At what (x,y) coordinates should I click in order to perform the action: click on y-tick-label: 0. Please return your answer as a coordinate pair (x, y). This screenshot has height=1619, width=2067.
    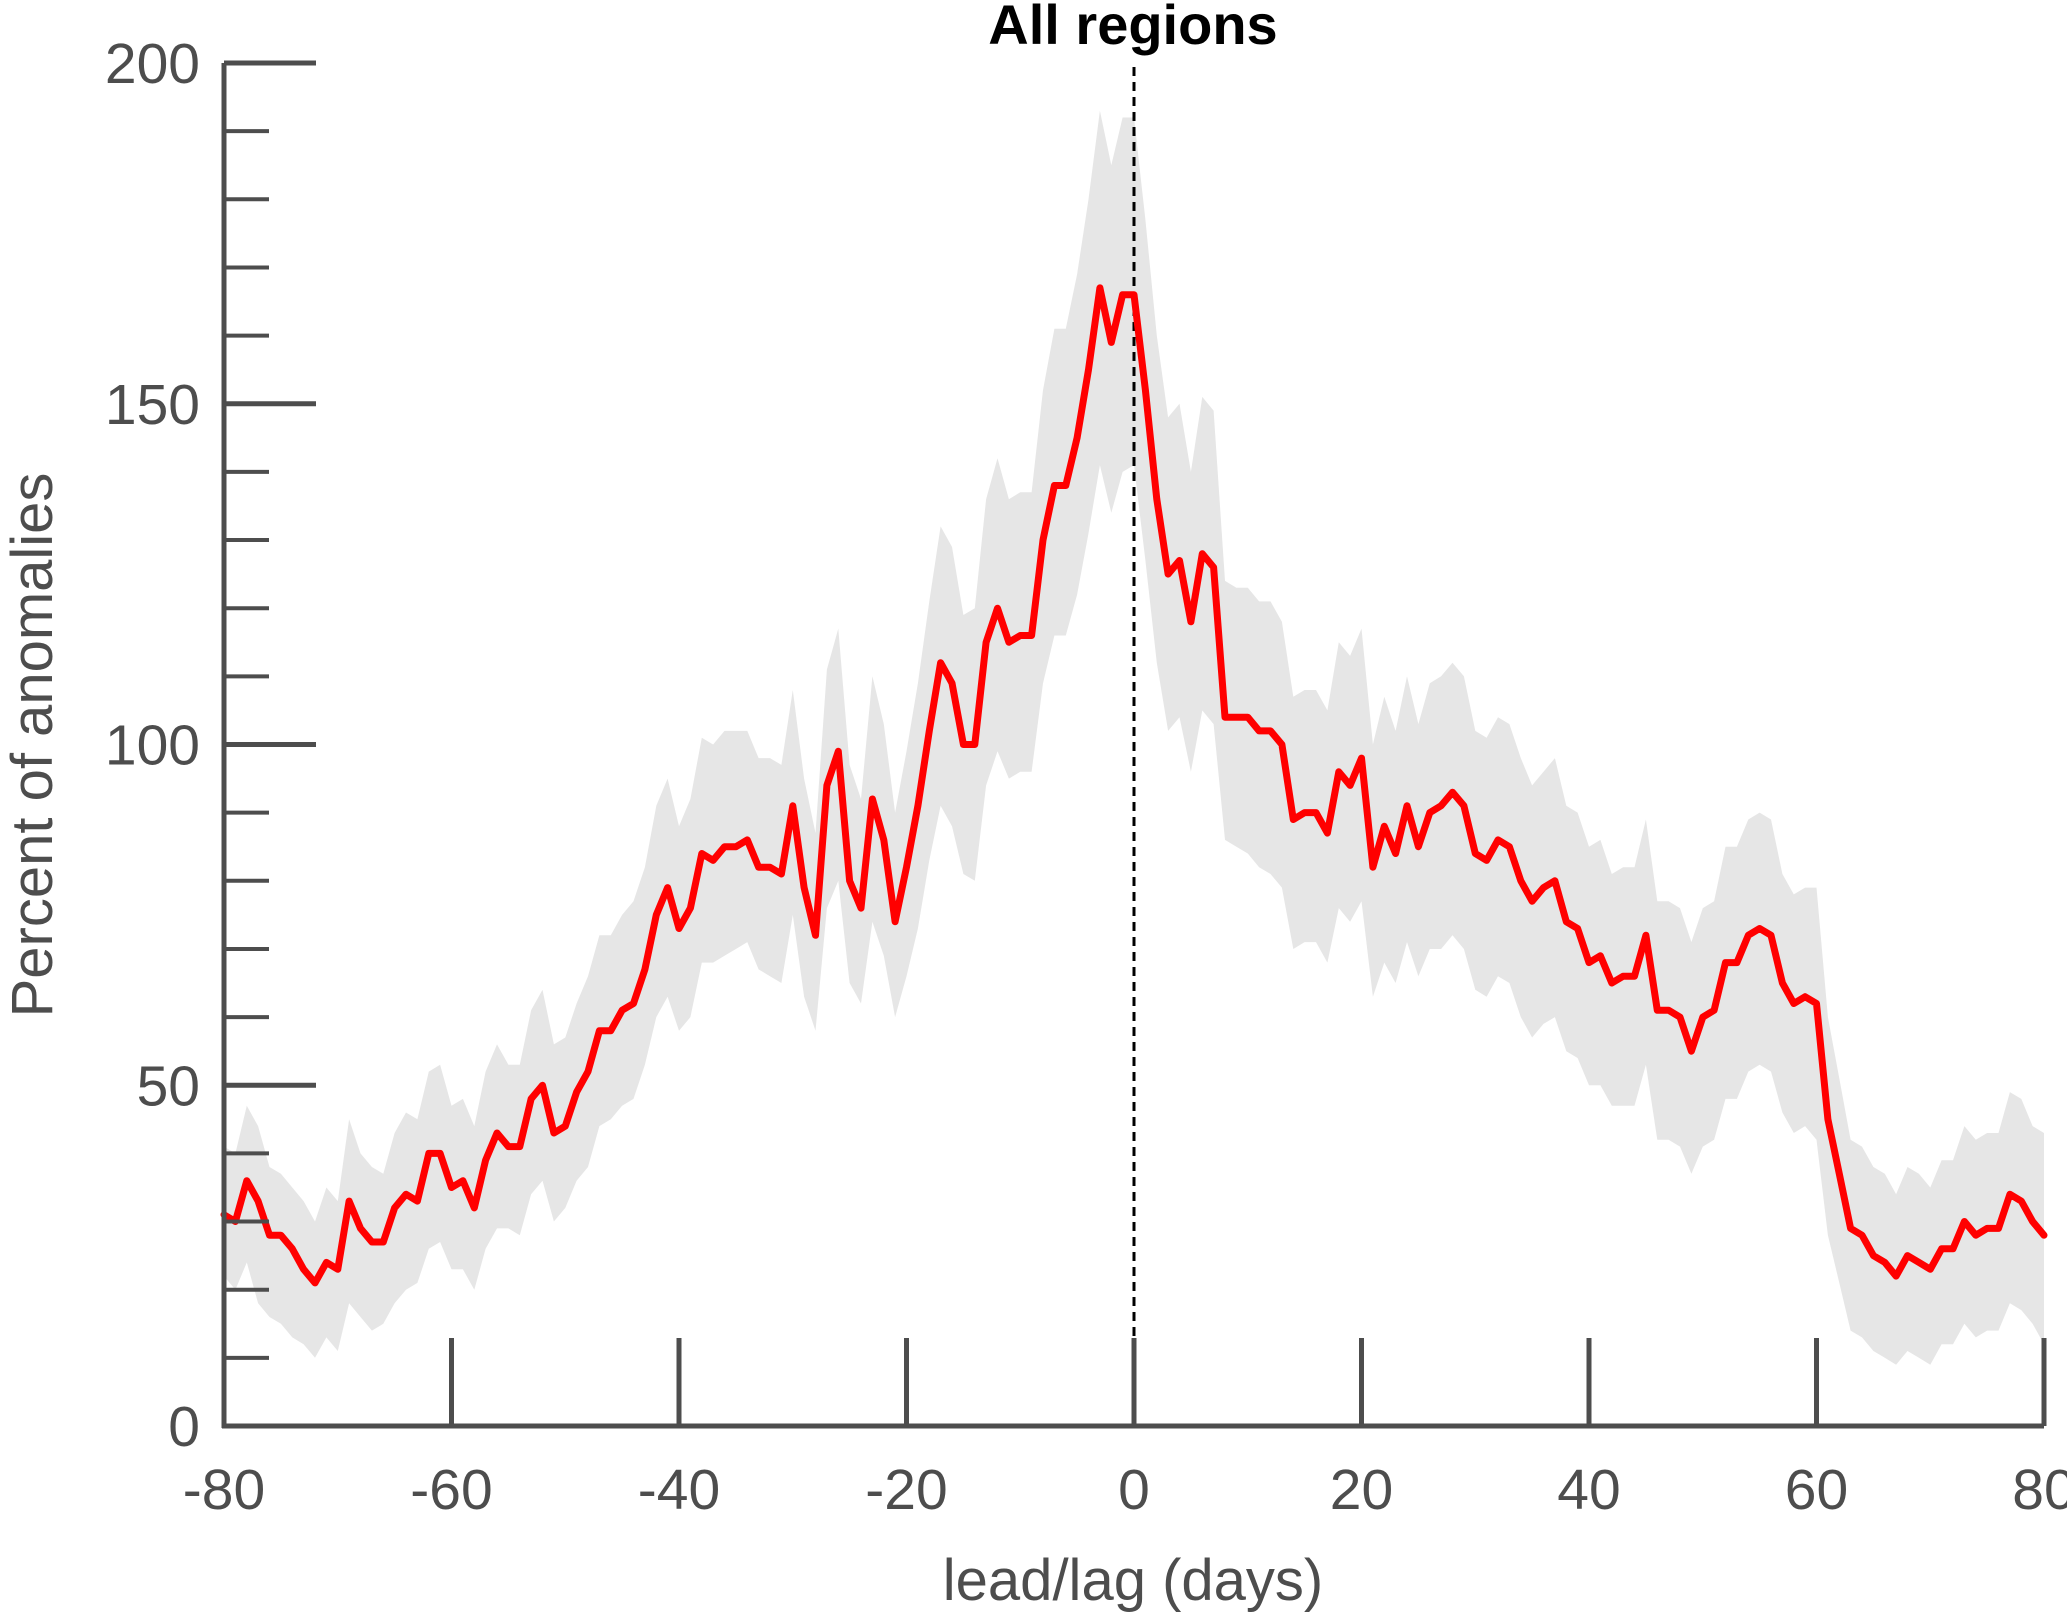
    Looking at the image, I should click on (184, 1427).